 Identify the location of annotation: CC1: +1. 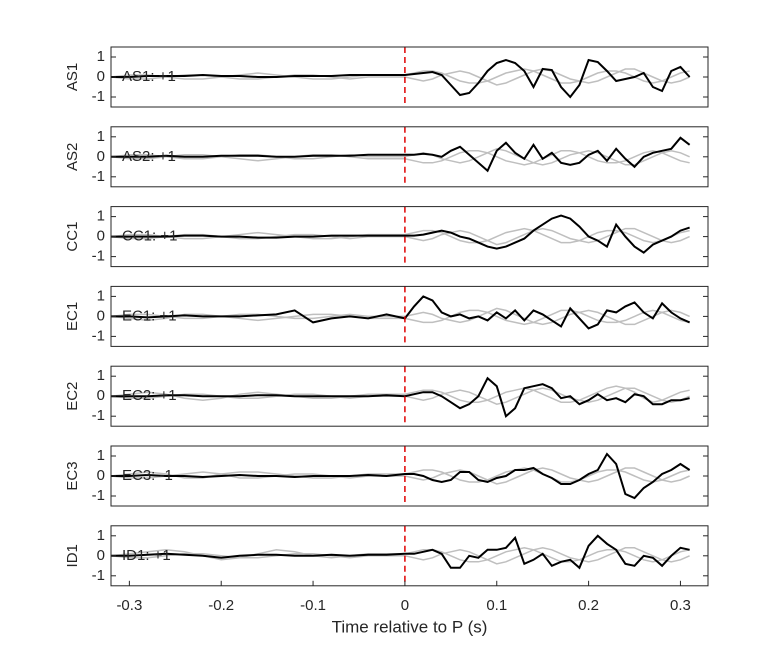
(149, 236).